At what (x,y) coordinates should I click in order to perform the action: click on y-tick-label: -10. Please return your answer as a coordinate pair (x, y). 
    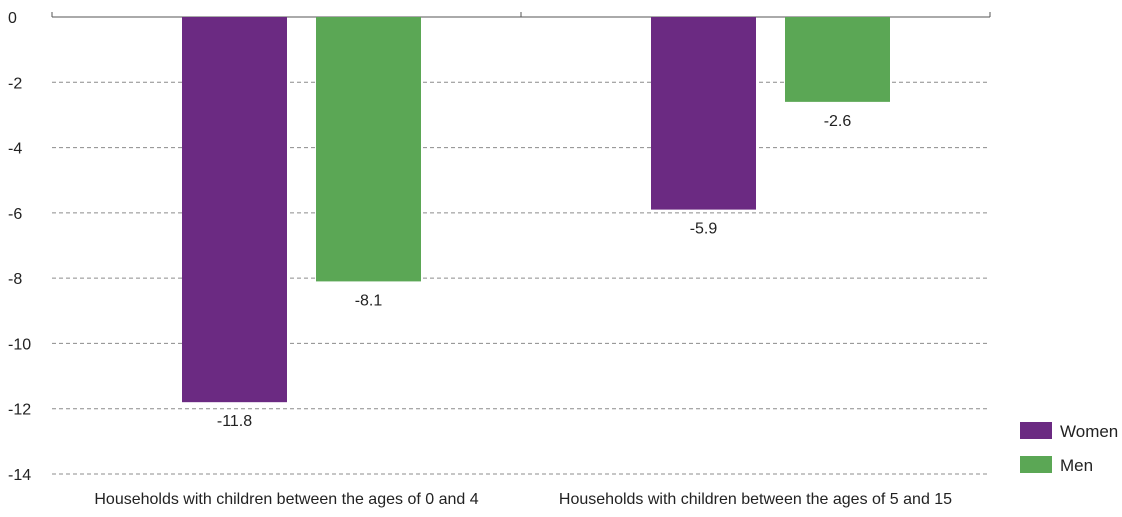
    Looking at the image, I should click on (19, 344).